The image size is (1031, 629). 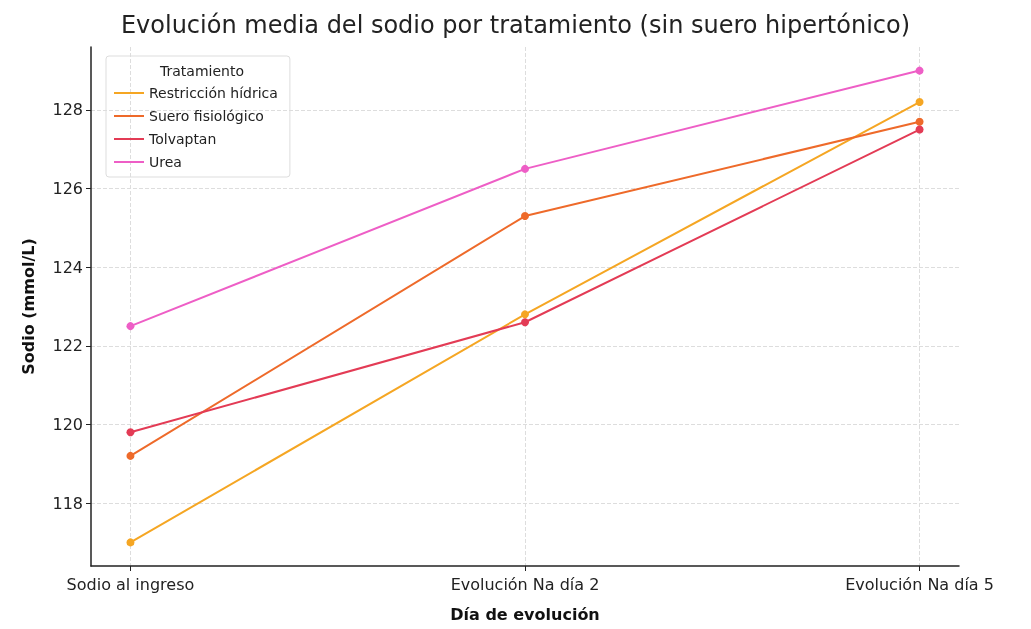 What do you see at coordinates (67, 110) in the screenshot?
I see `y-tick-label: 128` at bounding box center [67, 110].